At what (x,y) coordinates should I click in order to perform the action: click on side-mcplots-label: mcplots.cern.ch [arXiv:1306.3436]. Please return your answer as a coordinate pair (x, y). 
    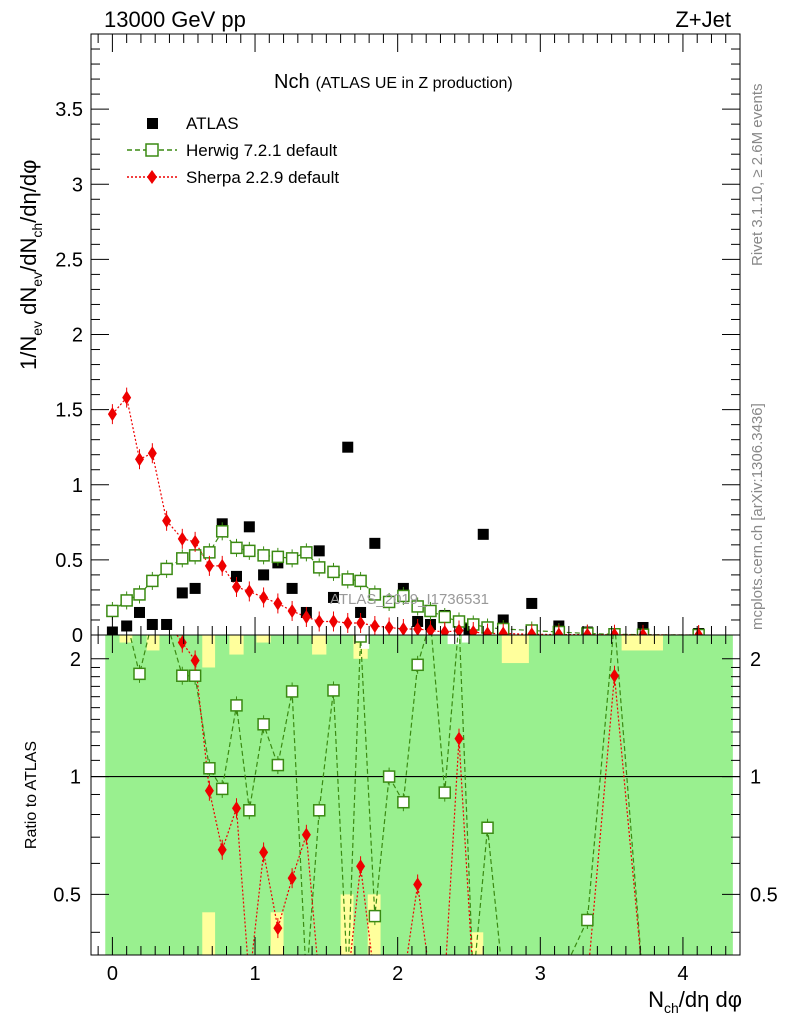
    Looking at the image, I should click on (757, 516).